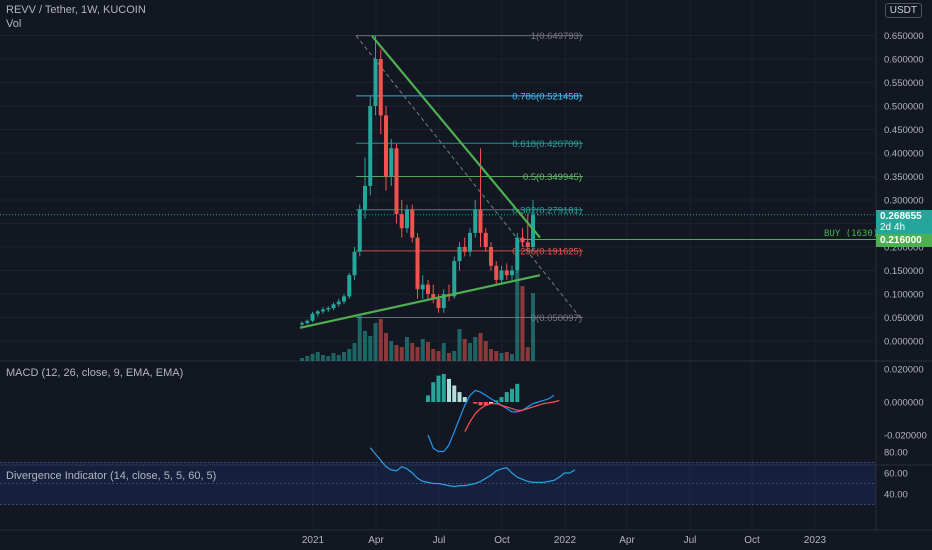 The height and width of the screenshot is (550, 932). I want to click on y-tick-label: 0.300000, so click(904, 201).